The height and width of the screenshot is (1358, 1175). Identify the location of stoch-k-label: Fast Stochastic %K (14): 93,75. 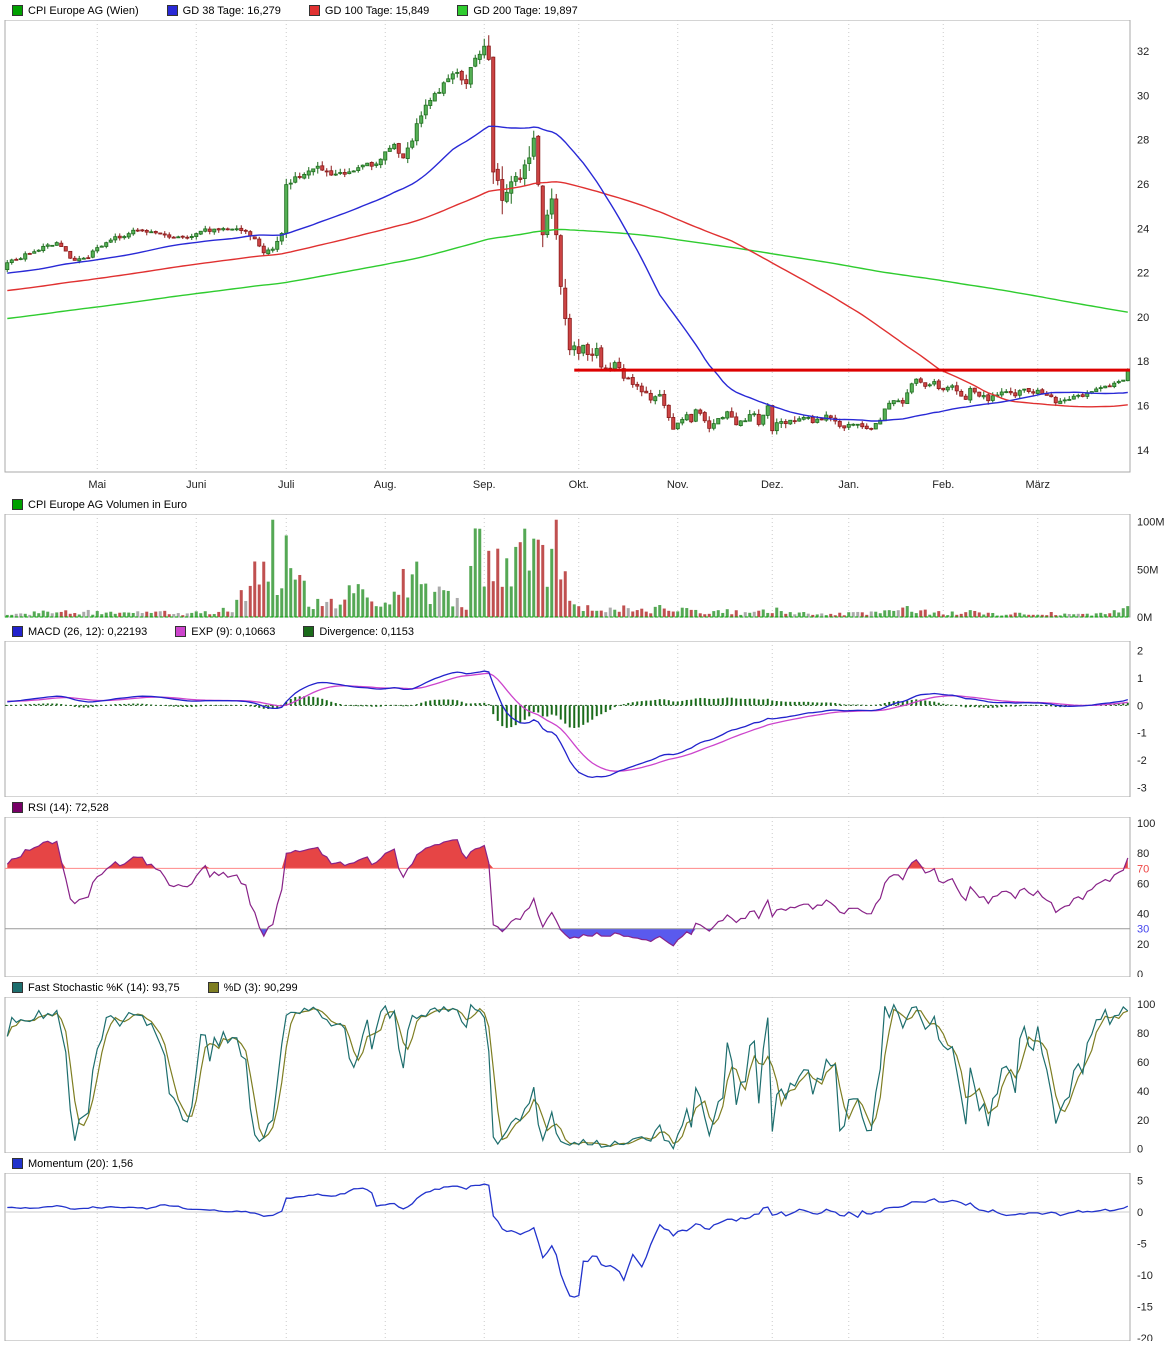
(104, 987).